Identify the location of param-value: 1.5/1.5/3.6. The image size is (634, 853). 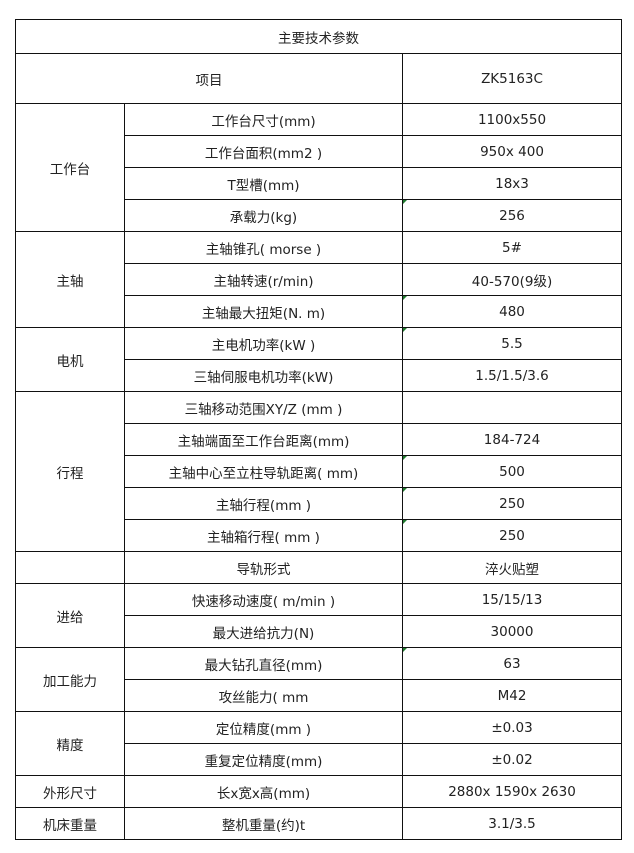
(512, 375).